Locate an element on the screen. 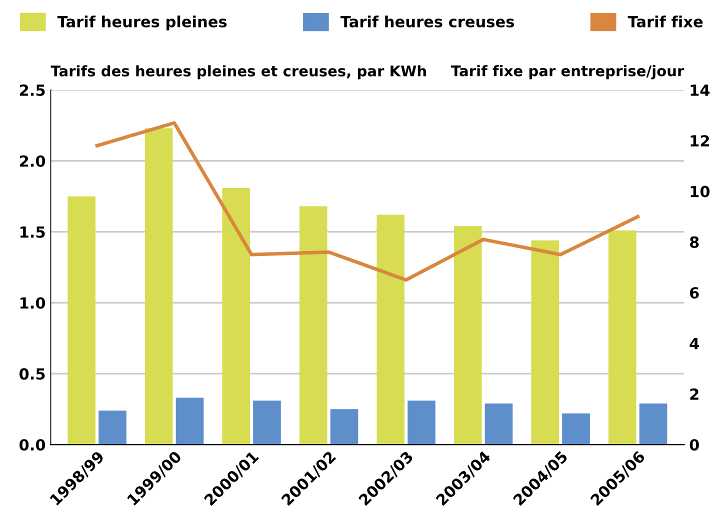  y-tick-label: 2.0 is located at coordinates (33, 161).